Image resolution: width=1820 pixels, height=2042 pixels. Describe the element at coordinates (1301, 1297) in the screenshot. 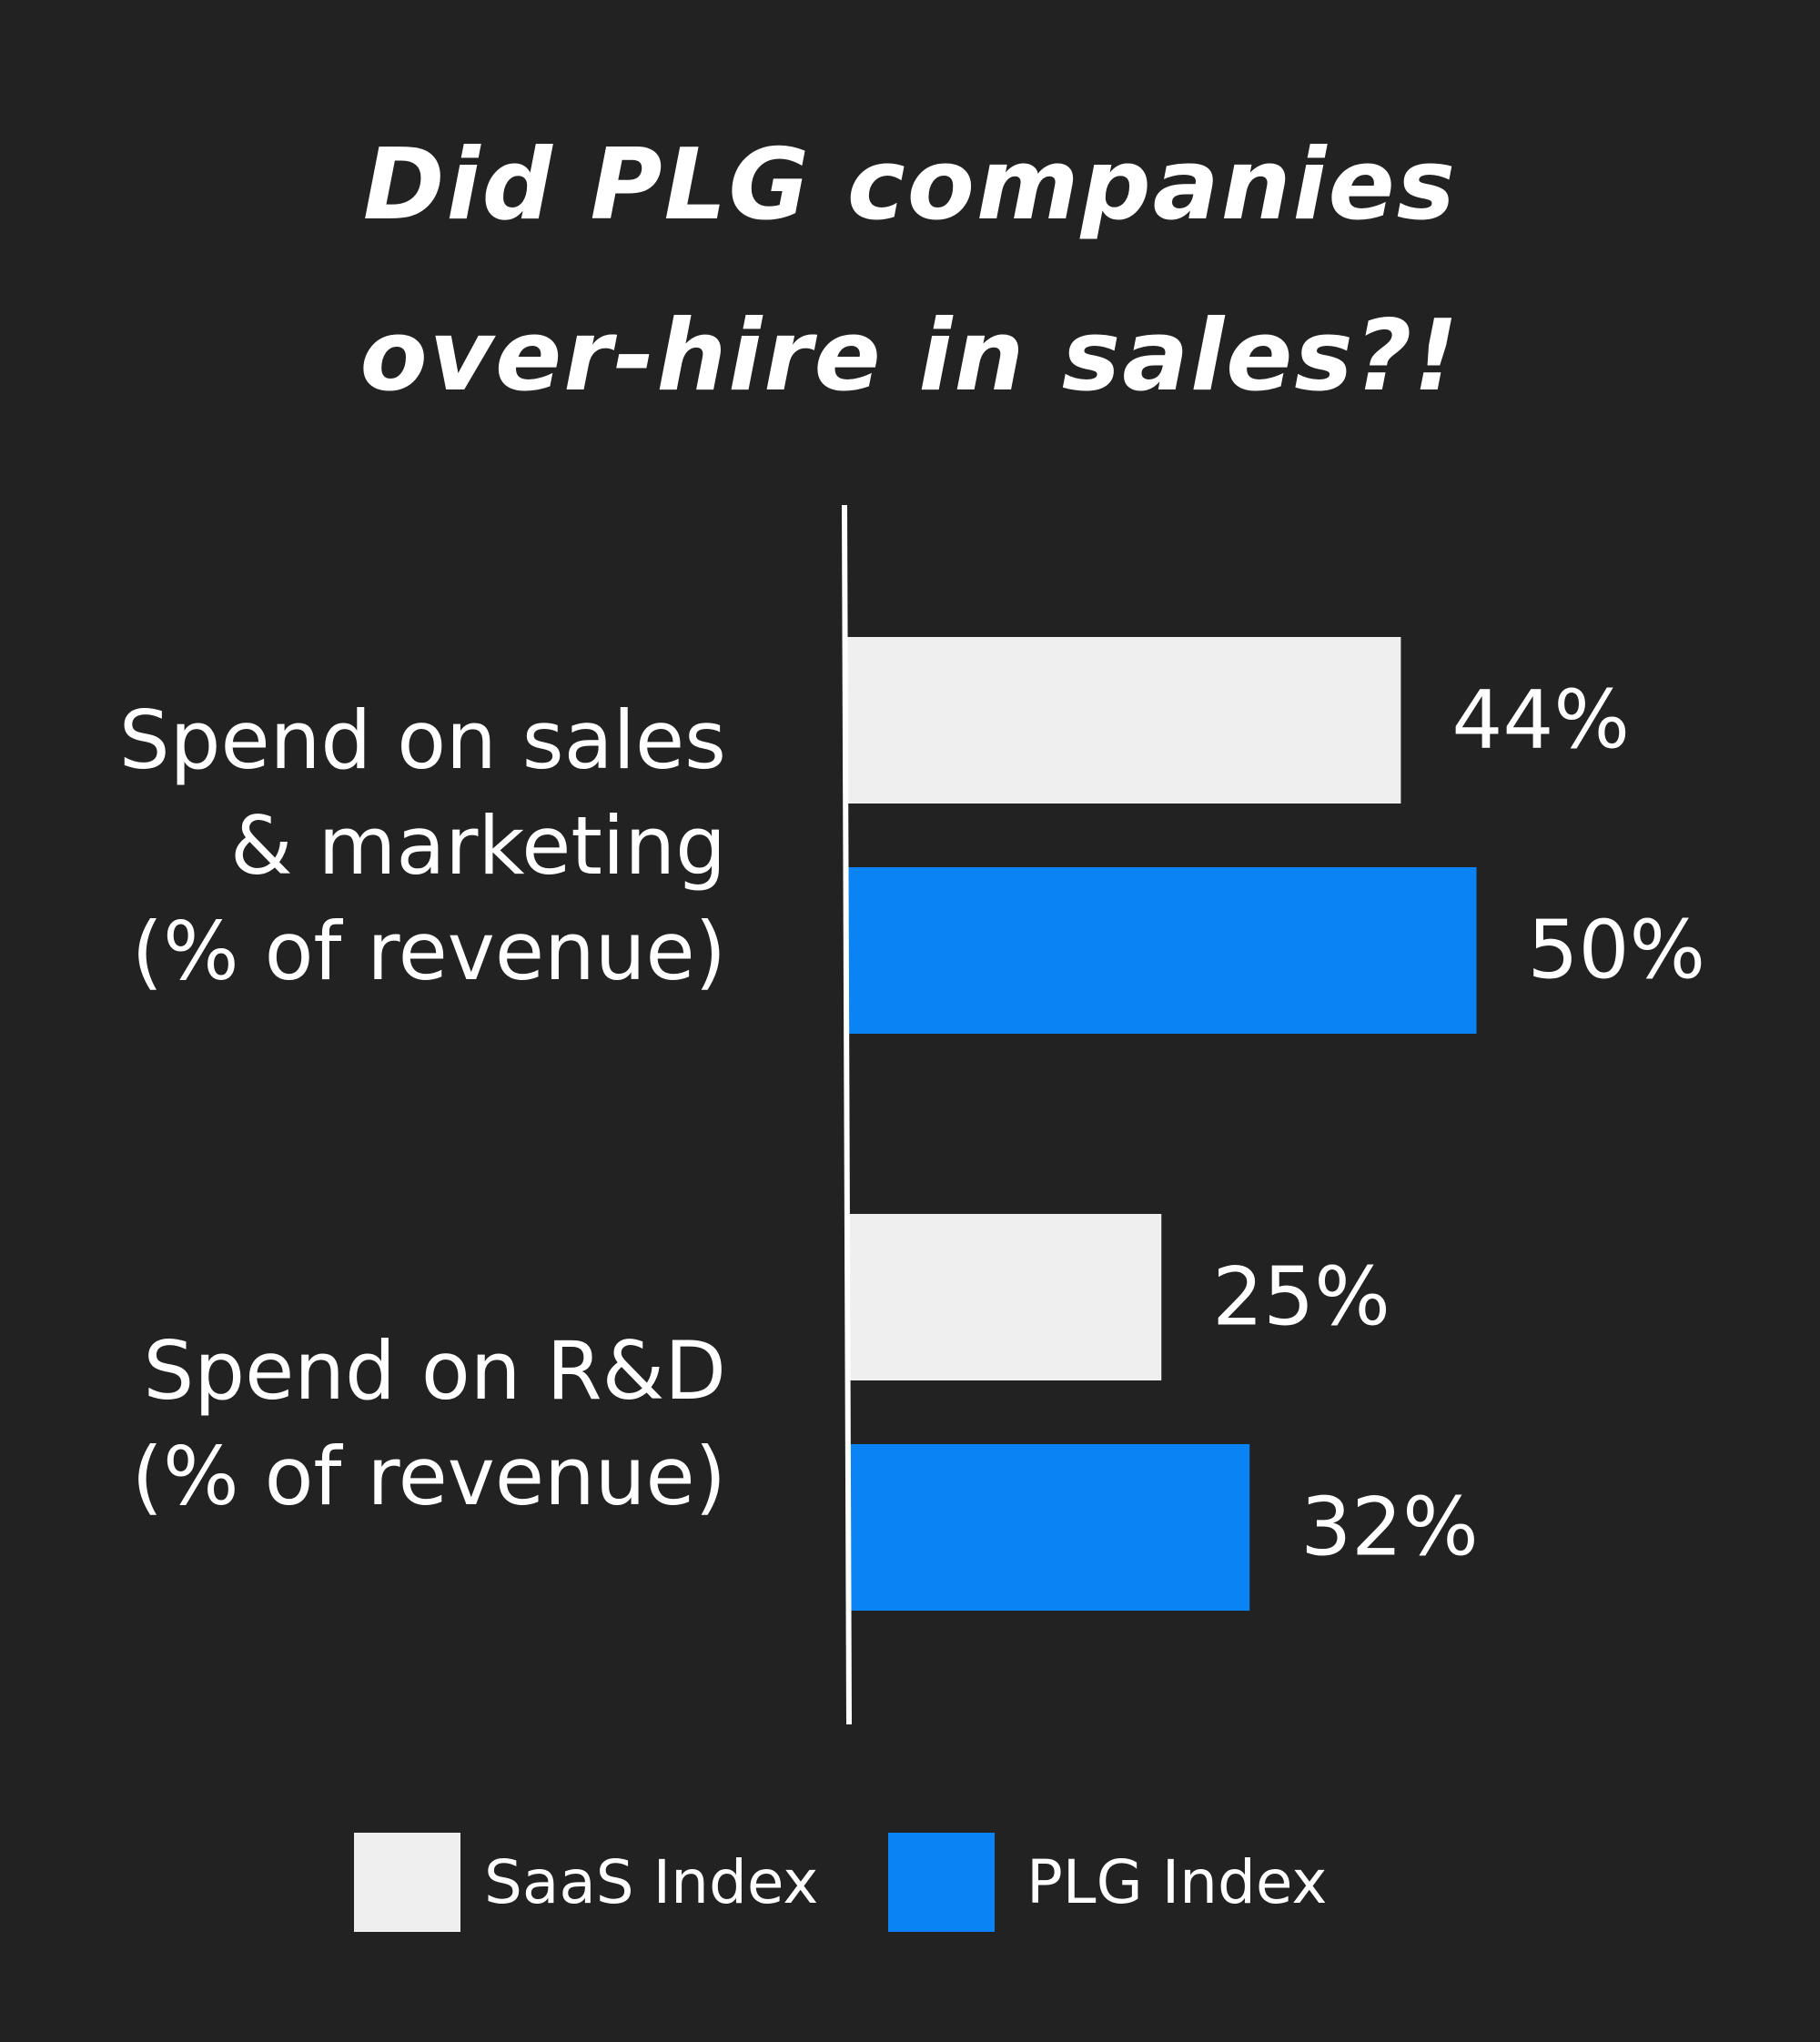

I see `value-label-saas-index-rnd: 25%` at that location.